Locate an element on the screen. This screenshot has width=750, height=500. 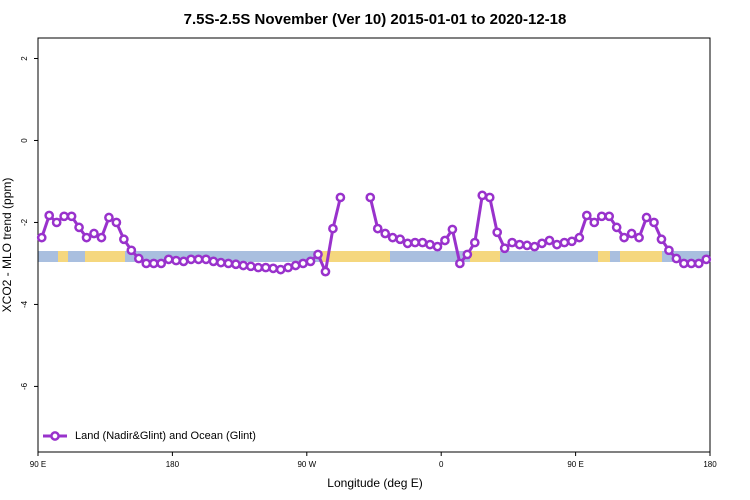
legend-marker is located at coordinates (55, 436).